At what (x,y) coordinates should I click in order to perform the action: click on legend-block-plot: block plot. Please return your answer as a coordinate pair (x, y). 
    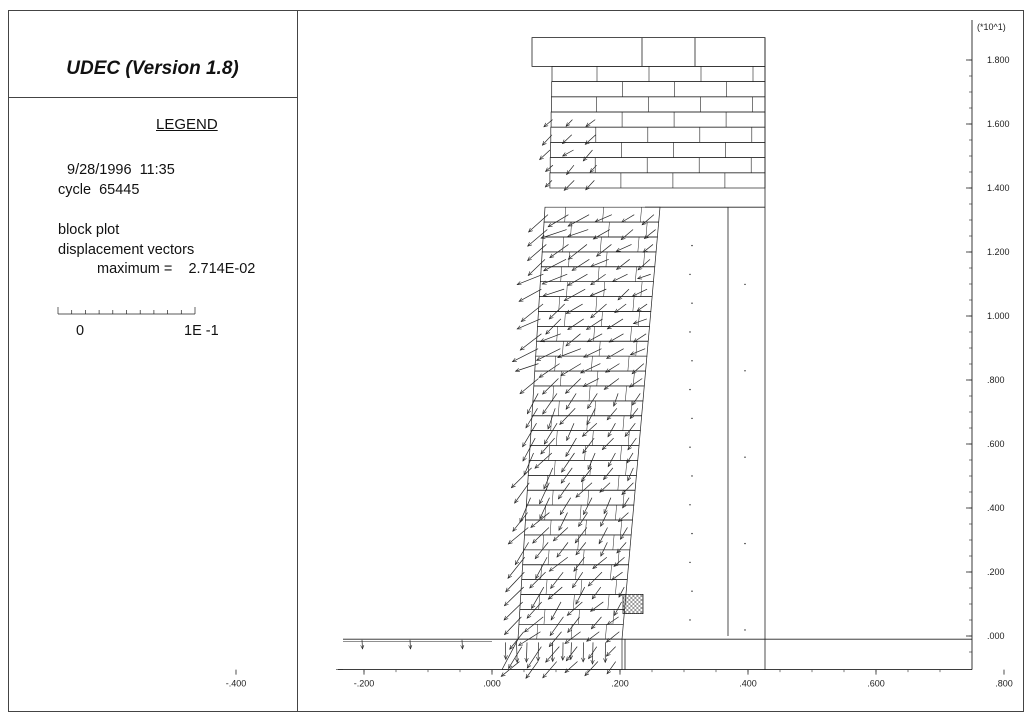
    Looking at the image, I should click on (89, 230).